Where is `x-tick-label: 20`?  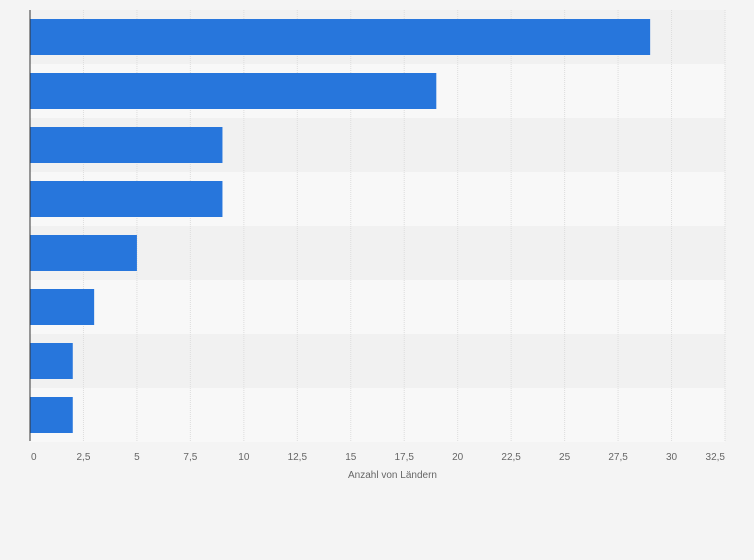 x-tick-label: 20 is located at coordinates (458, 457).